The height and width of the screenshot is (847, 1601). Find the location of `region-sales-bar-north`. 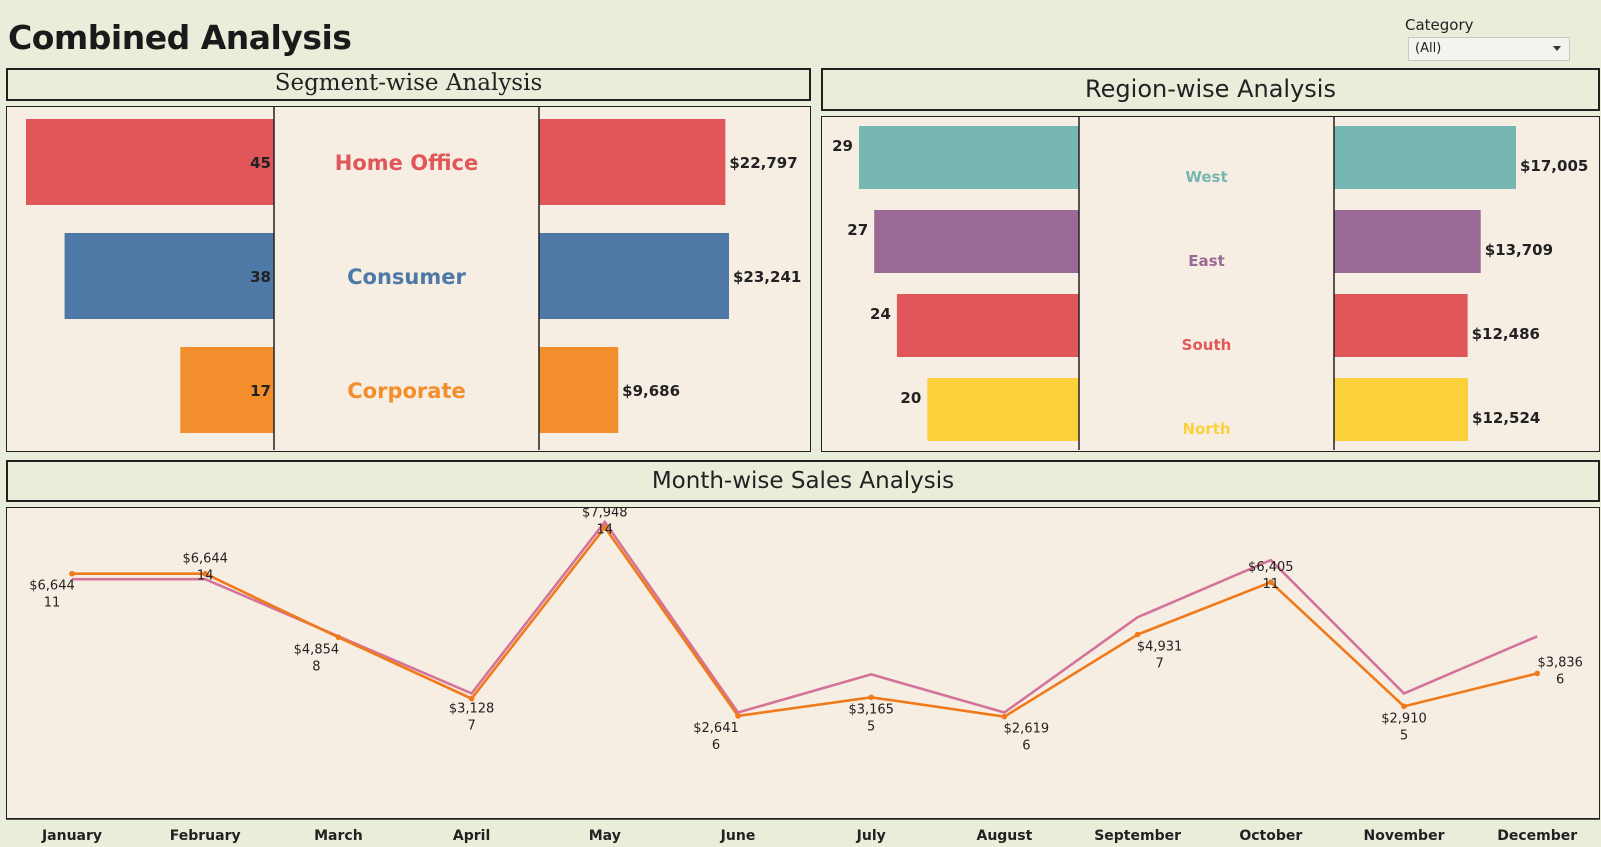

region-sales-bar-north is located at coordinates (1401, 409).